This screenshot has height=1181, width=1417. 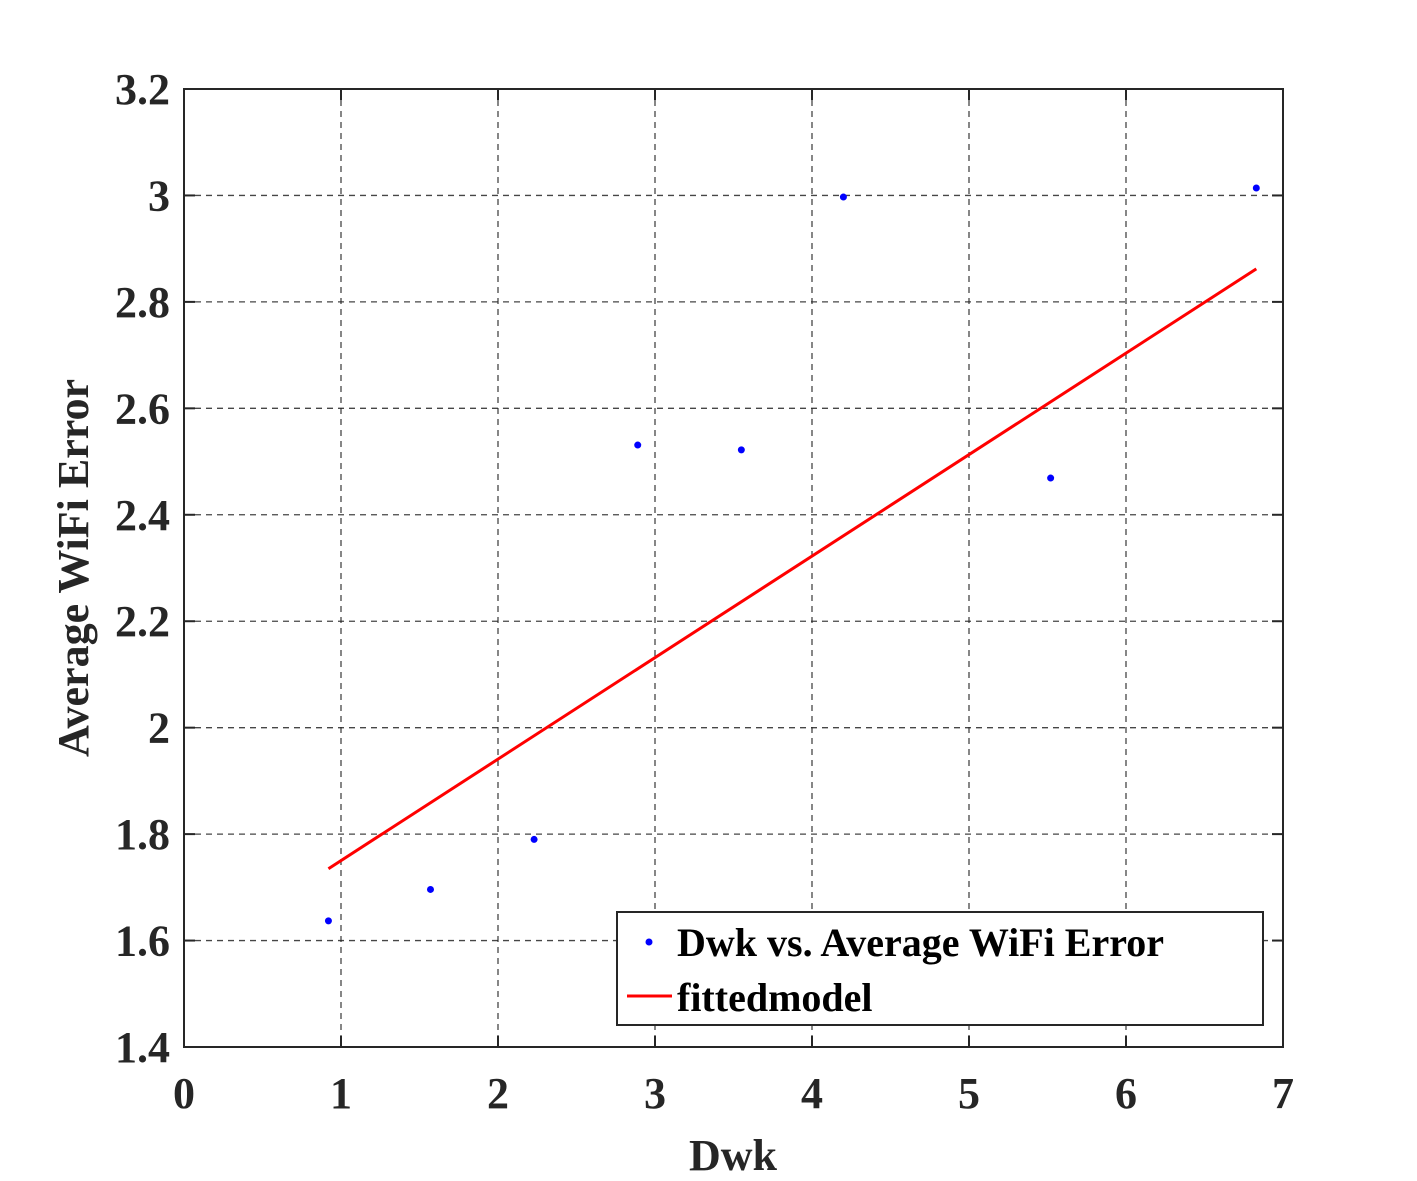 I want to click on y-tick-label: 2.4, so click(x=142, y=515).